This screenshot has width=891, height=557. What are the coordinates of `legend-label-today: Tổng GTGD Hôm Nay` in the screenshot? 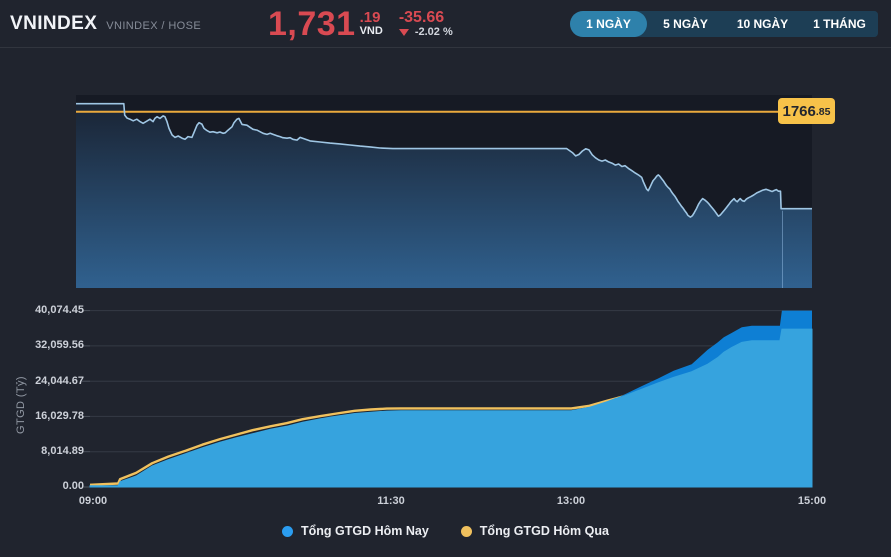 It's located at (365, 531).